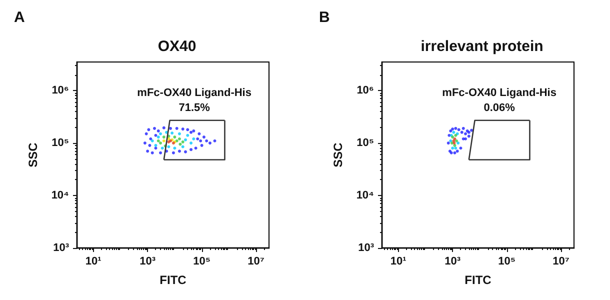 The image size is (610, 300). Describe the element at coordinates (499, 100) in the screenshot. I see `annotation: mFc-OX40 Ligand-His 0.06%` at that location.